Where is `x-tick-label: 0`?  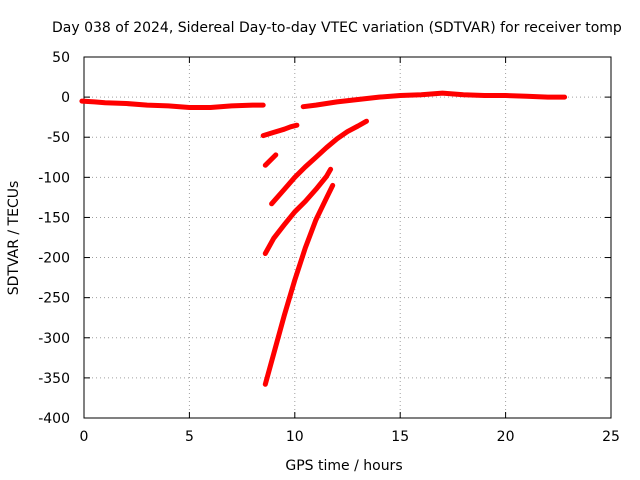 x-tick-label: 0 is located at coordinates (84, 437).